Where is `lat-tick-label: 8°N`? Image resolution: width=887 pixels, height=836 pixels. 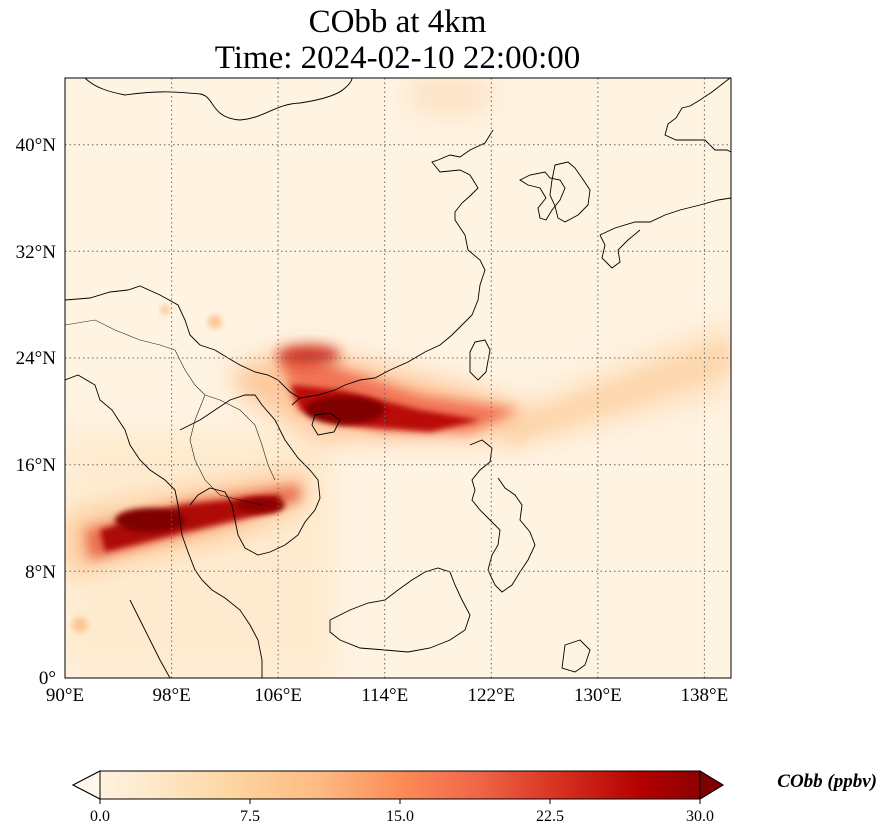 lat-tick-label: 8°N is located at coordinates (40, 572).